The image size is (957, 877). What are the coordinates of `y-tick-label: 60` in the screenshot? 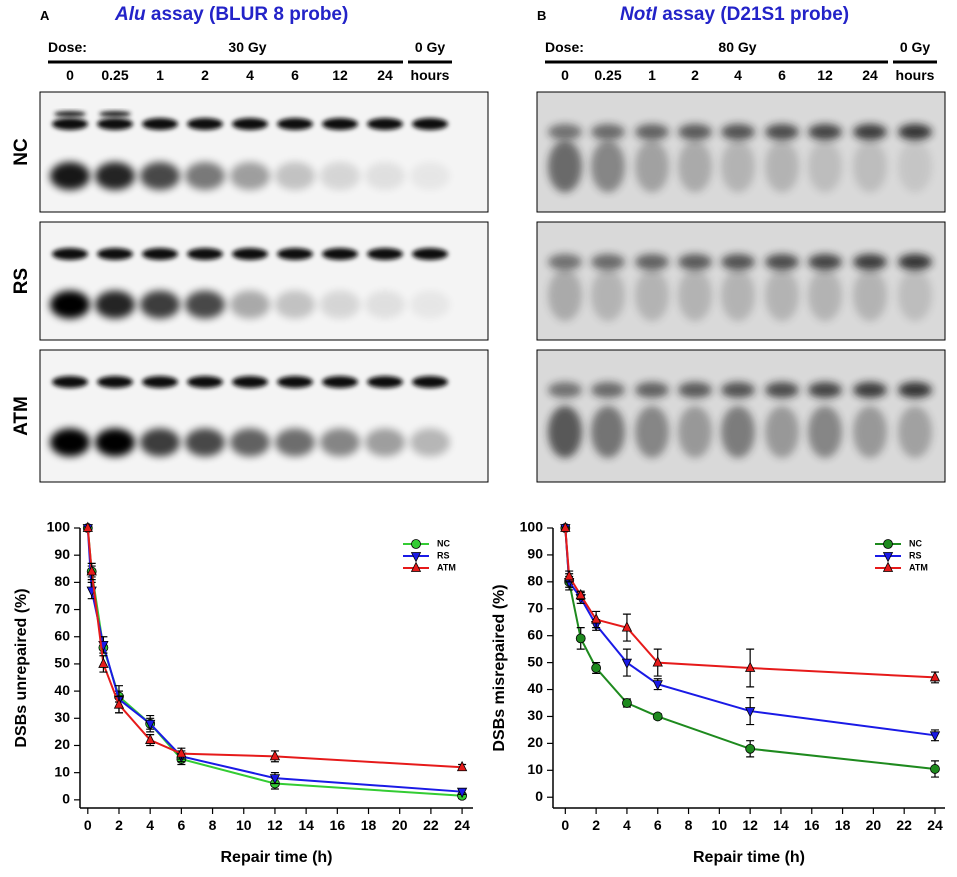 It's located at (62, 635).